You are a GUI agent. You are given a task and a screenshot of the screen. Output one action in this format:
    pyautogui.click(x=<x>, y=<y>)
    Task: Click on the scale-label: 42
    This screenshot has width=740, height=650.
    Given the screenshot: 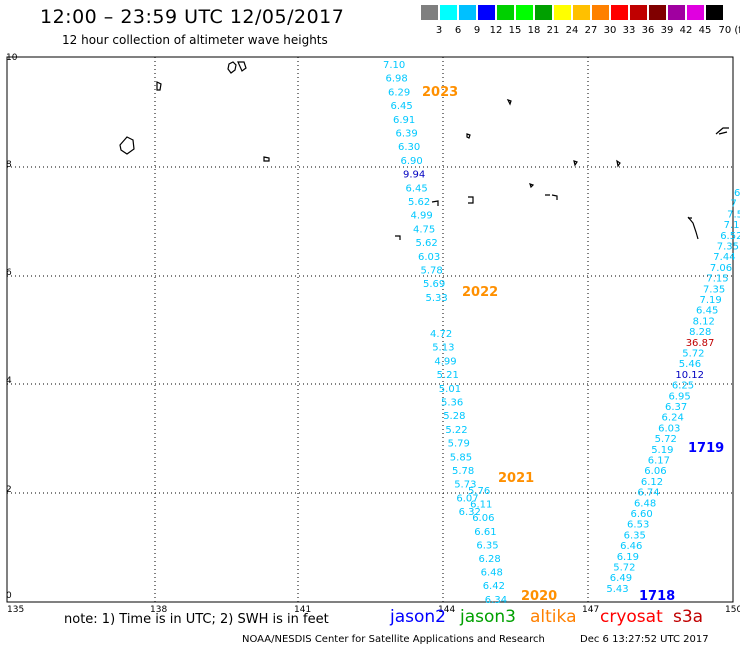 What is the action you would take?
    pyautogui.click(x=686, y=30)
    